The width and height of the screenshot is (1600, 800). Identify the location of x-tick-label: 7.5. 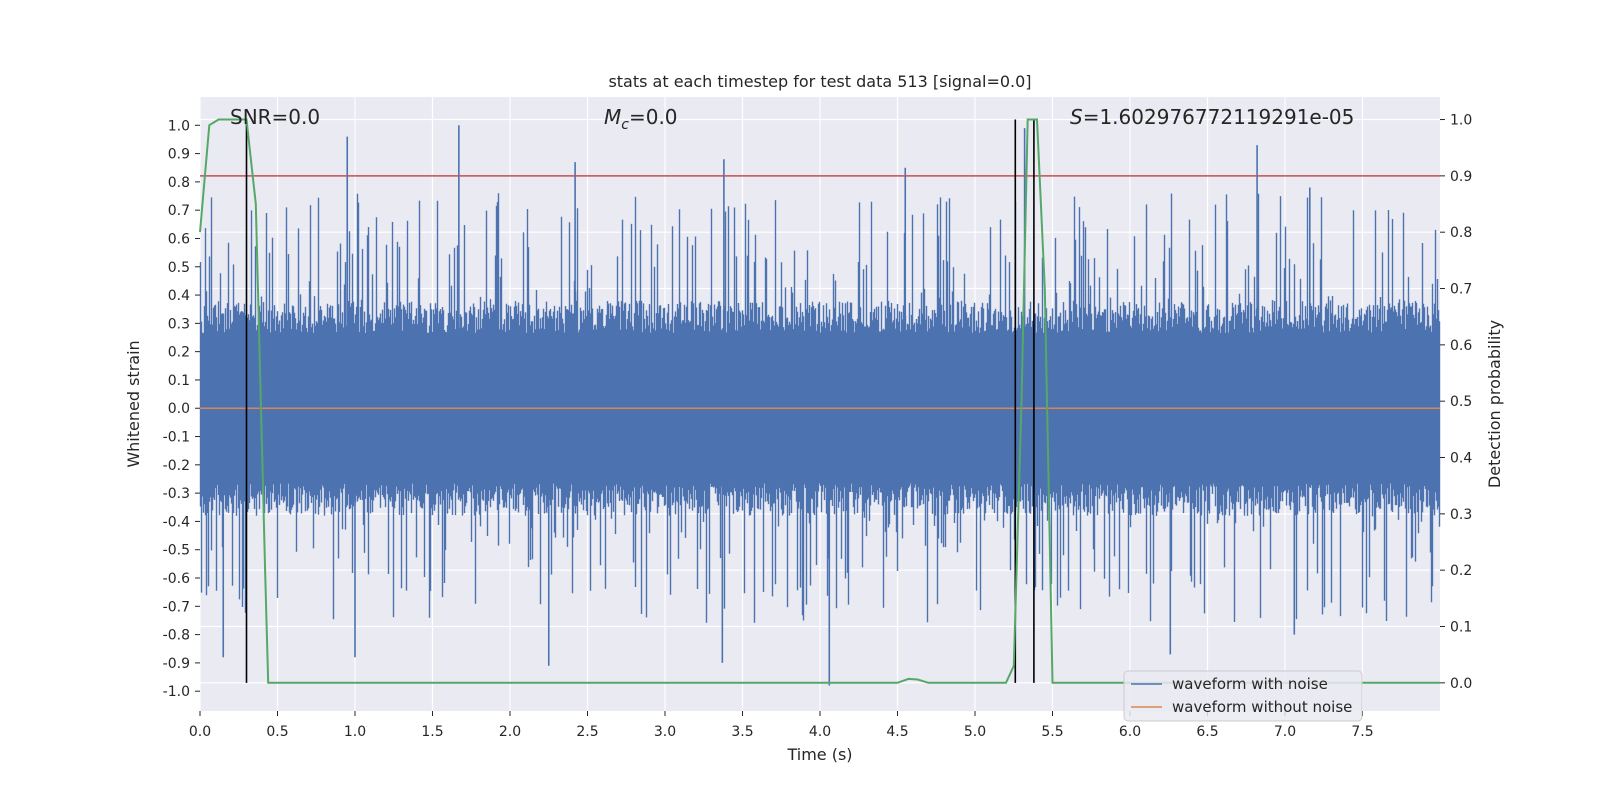
(1362, 732).